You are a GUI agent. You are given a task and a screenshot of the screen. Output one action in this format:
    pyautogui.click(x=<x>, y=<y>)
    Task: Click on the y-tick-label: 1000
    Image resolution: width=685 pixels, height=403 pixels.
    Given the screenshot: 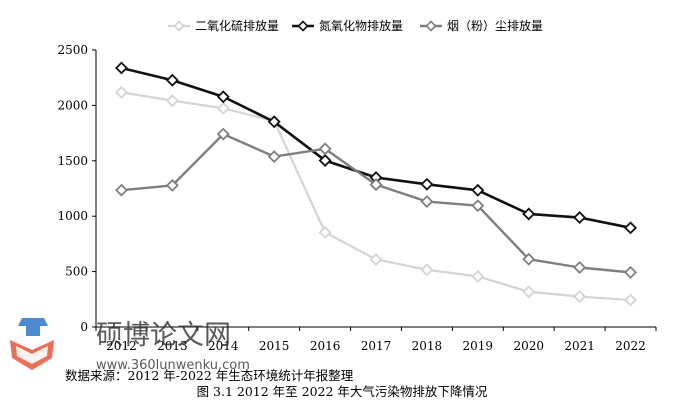 What is the action you would take?
    pyautogui.click(x=72, y=216)
    